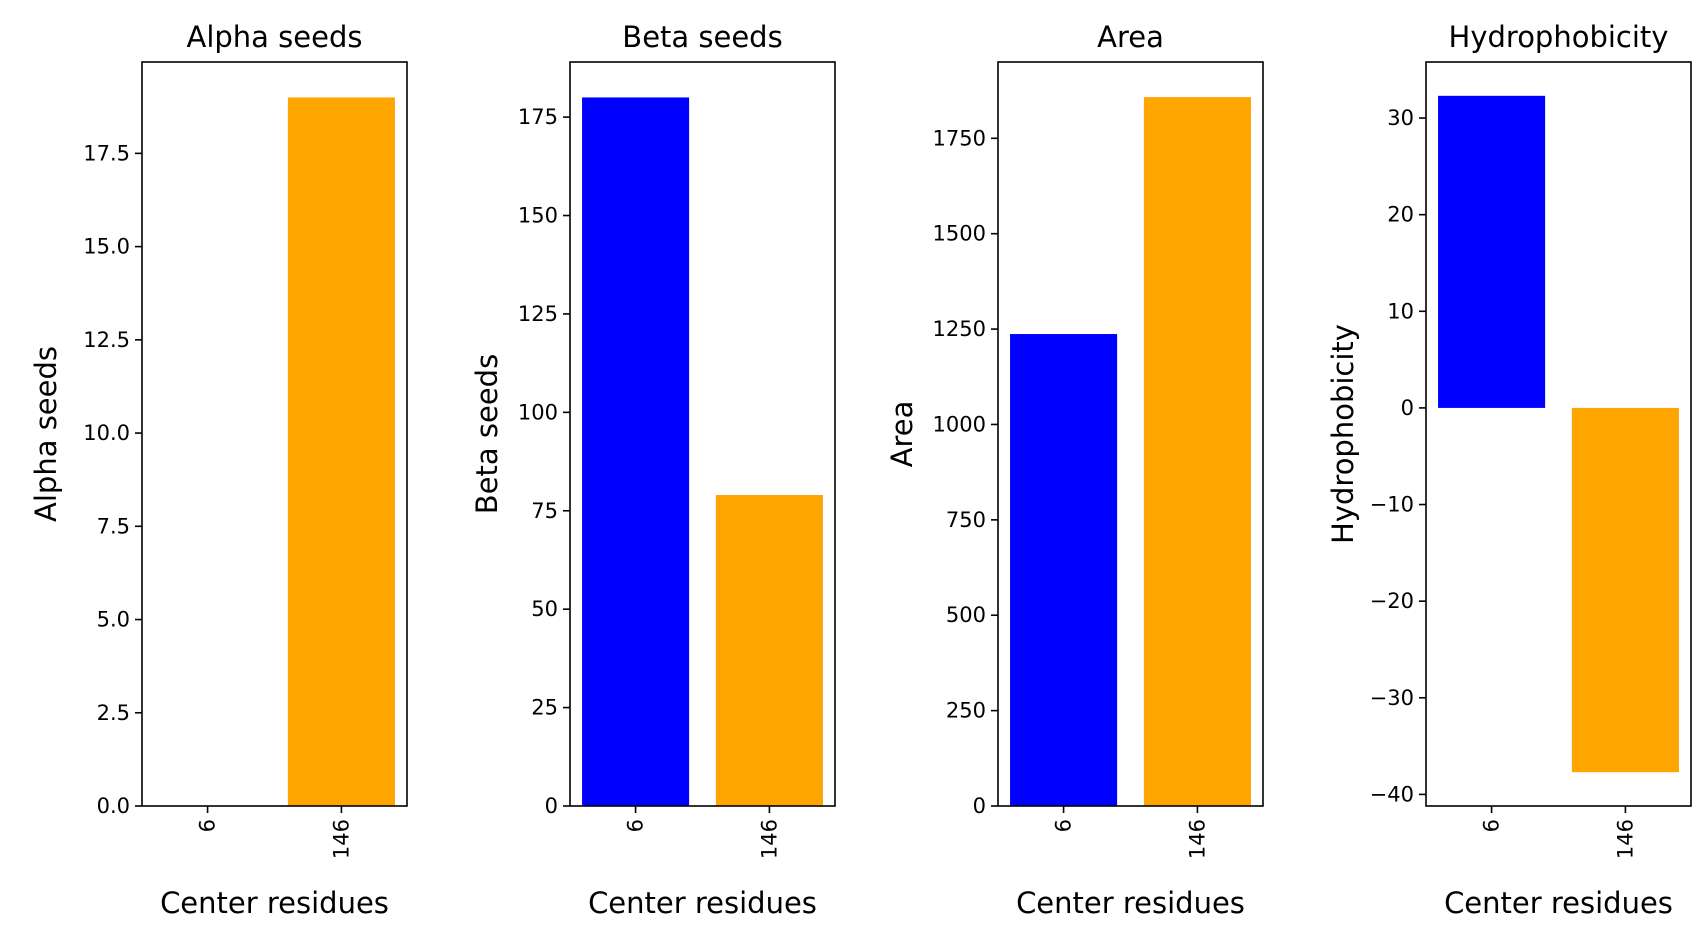 The height and width of the screenshot is (937, 1706). Describe the element at coordinates (113, 806) in the screenshot. I see `y-tick-label: 0.0` at that location.